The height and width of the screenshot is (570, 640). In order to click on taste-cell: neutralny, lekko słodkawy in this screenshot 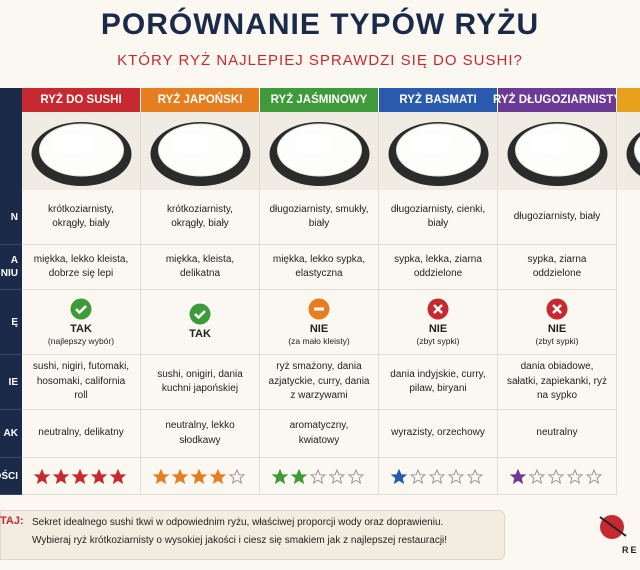, I will do `click(200, 434)`.